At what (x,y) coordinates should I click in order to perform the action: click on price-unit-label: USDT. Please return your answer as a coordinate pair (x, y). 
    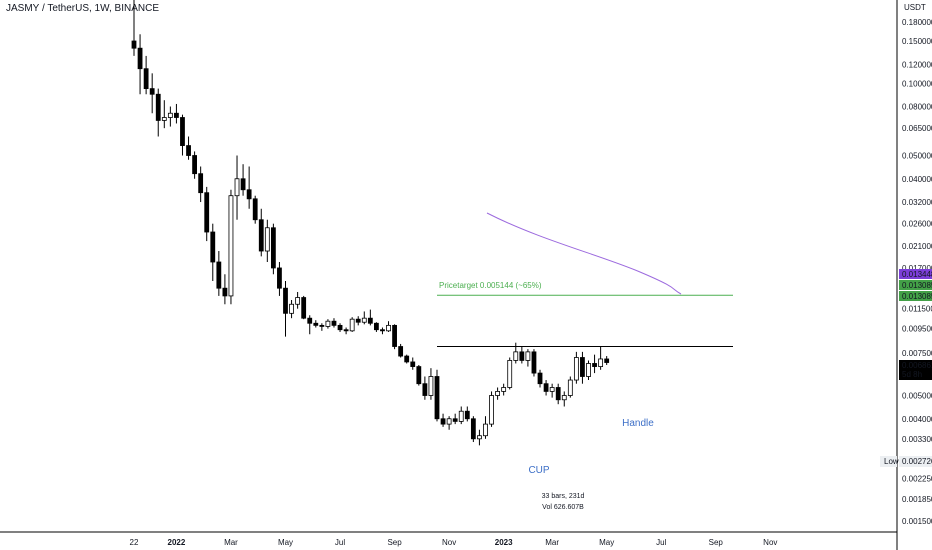
    Looking at the image, I should click on (915, 7).